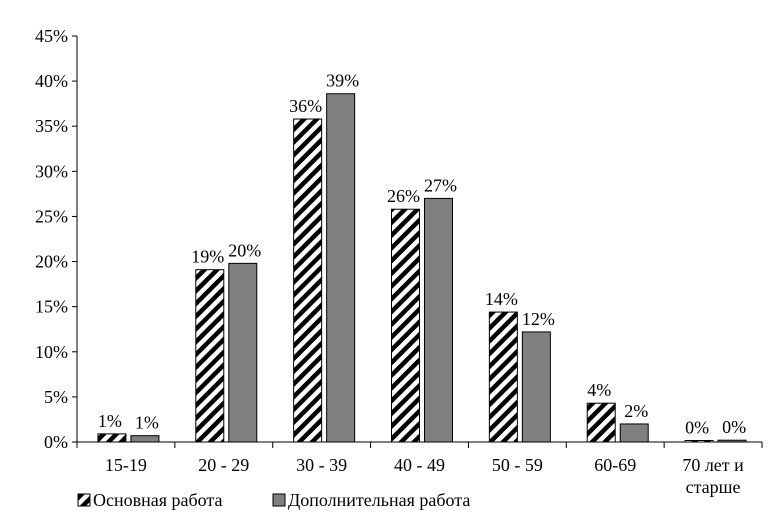 The height and width of the screenshot is (526, 784). Describe the element at coordinates (84, 500) in the screenshot. I see `legend-swatch-main-job` at that location.